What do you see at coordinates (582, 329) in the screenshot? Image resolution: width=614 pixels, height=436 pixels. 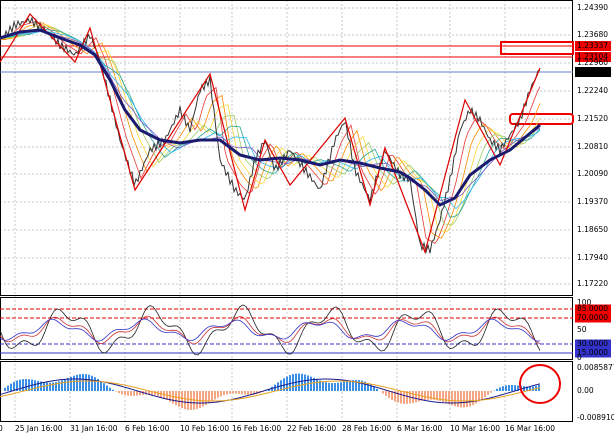 I see `rsi-label: 50` at bounding box center [582, 329].